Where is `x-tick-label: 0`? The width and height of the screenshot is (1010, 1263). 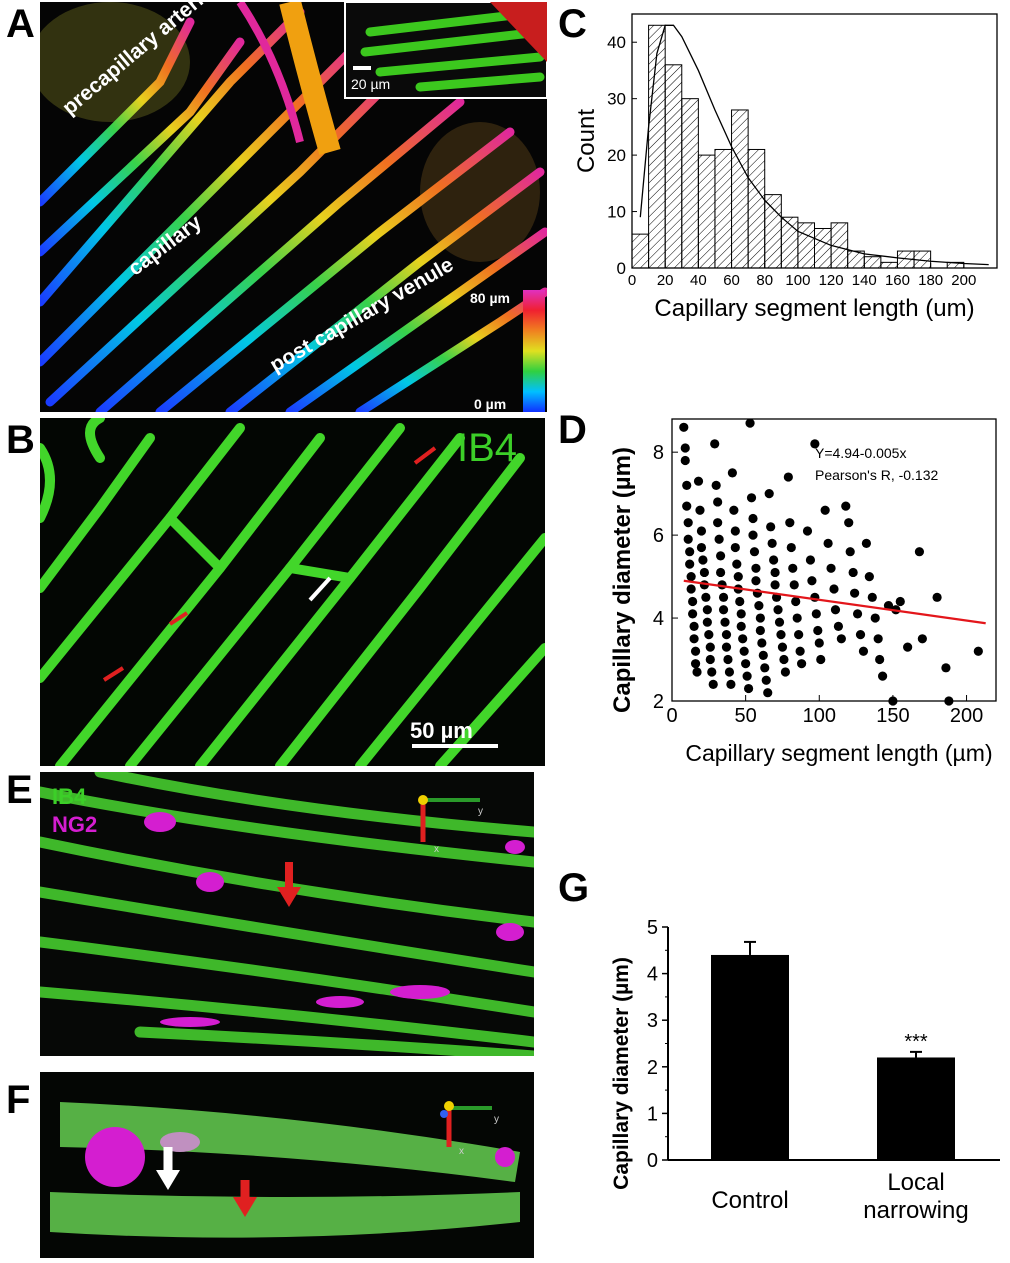
x-tick-label: 0 is located at coordinates (671, 716).